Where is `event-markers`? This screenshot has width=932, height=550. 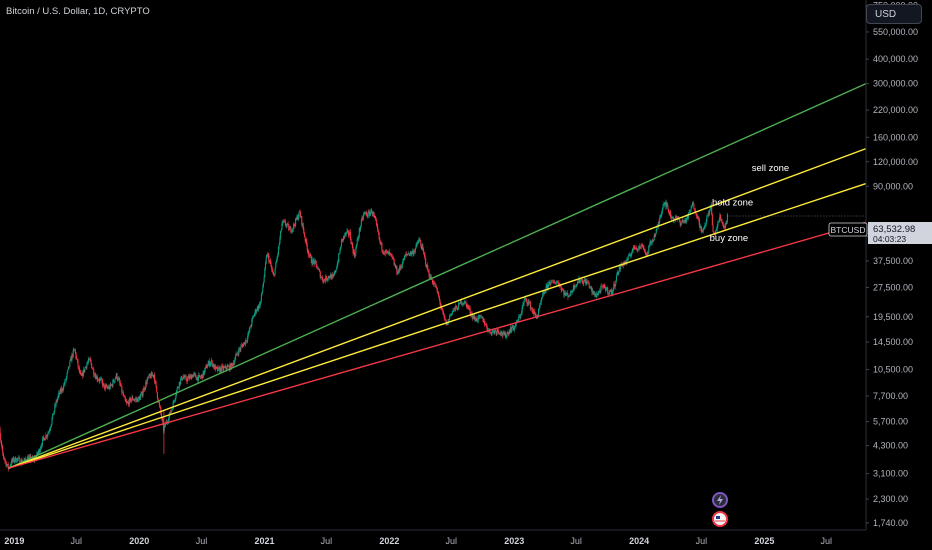
event-markers is located at coordinates (720, 509).